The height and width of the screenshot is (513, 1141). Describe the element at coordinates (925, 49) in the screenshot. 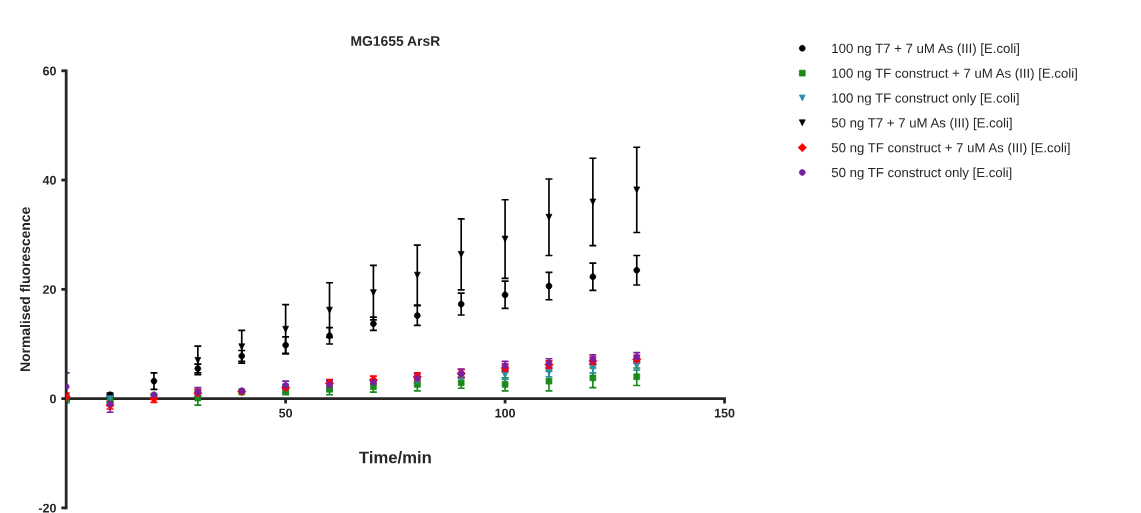

I see `legend-label: 100 ng T7 + 7 uM As (III) [E.coli]` at that location.